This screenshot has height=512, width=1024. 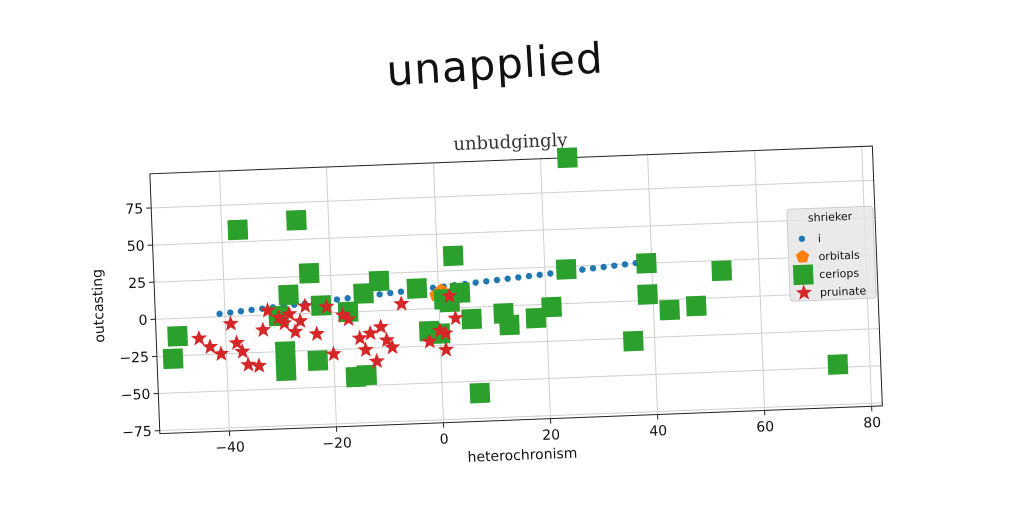 What do you see at coordinates (99, 306) in the screenshot?
I see `y-axis-label: outcasting` at bounding box center [99, 306].